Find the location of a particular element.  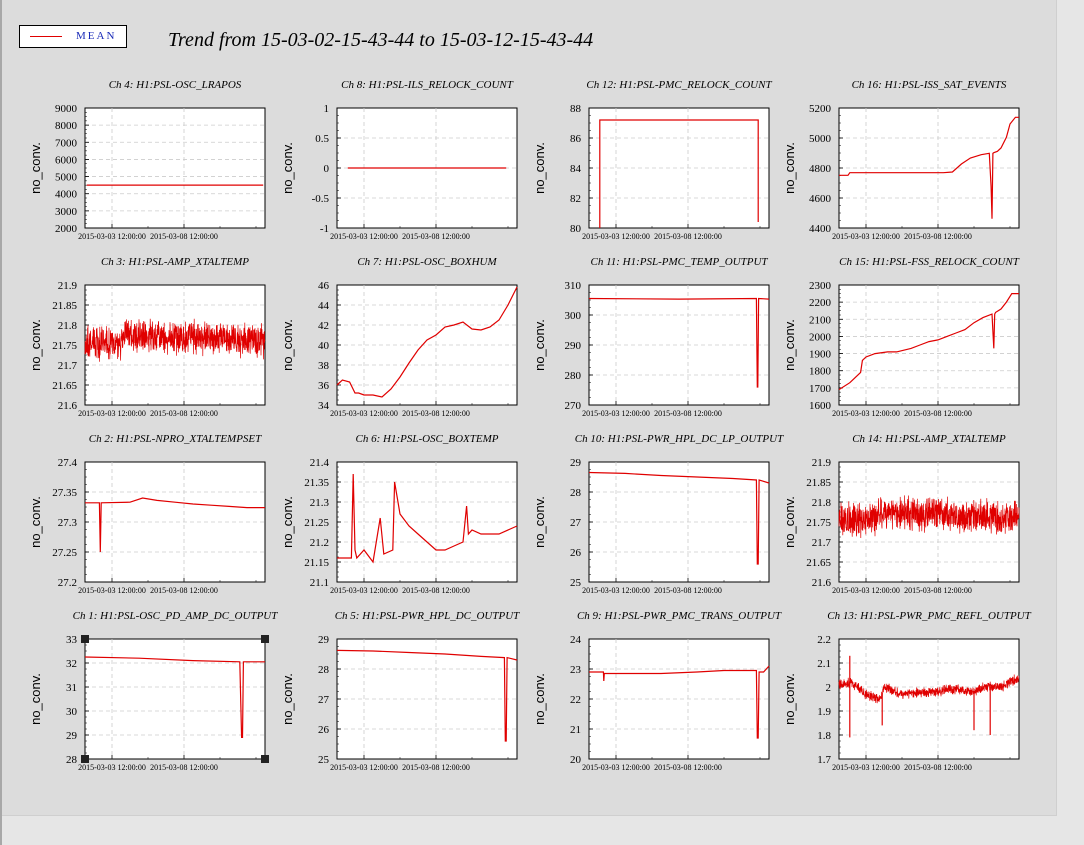

y-tick-label: 30 is located at coordinates (72, 712).